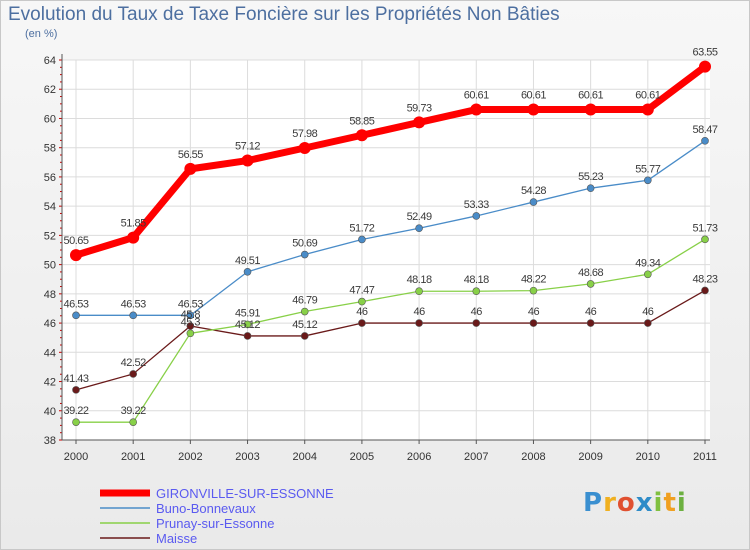  Describe the element at coordinates (75, 379) in the screenshot. I see `data-label: 41.43` at that location.